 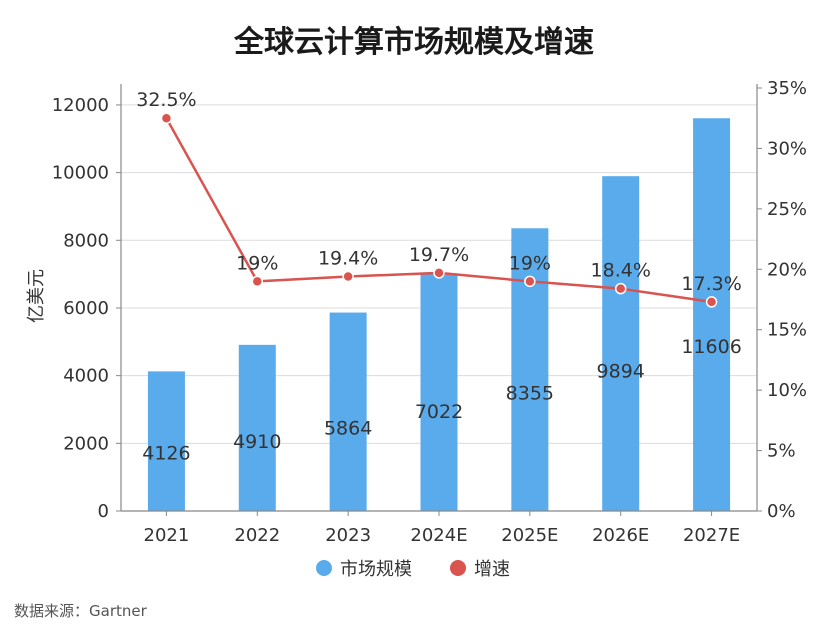 I want to click on x-tick-label: 2022, so click(x=257, y=535).